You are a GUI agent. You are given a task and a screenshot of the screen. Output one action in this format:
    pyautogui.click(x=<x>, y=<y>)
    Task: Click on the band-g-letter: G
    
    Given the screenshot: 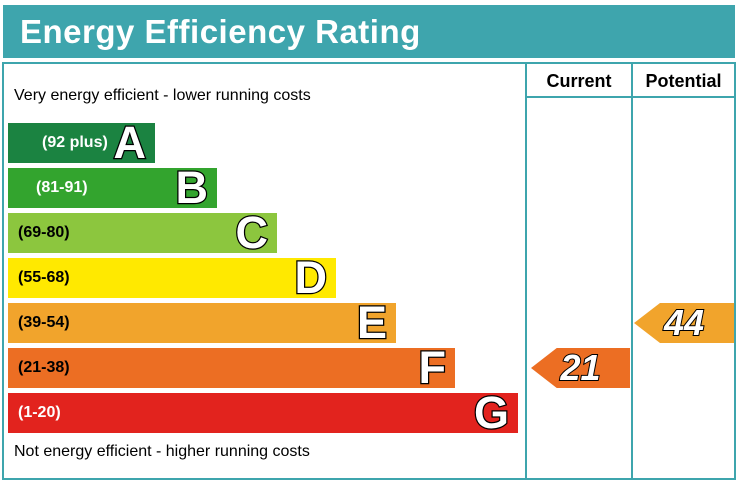 What is the action you would take?
    pyautogui.click(x=492, y=412)
    